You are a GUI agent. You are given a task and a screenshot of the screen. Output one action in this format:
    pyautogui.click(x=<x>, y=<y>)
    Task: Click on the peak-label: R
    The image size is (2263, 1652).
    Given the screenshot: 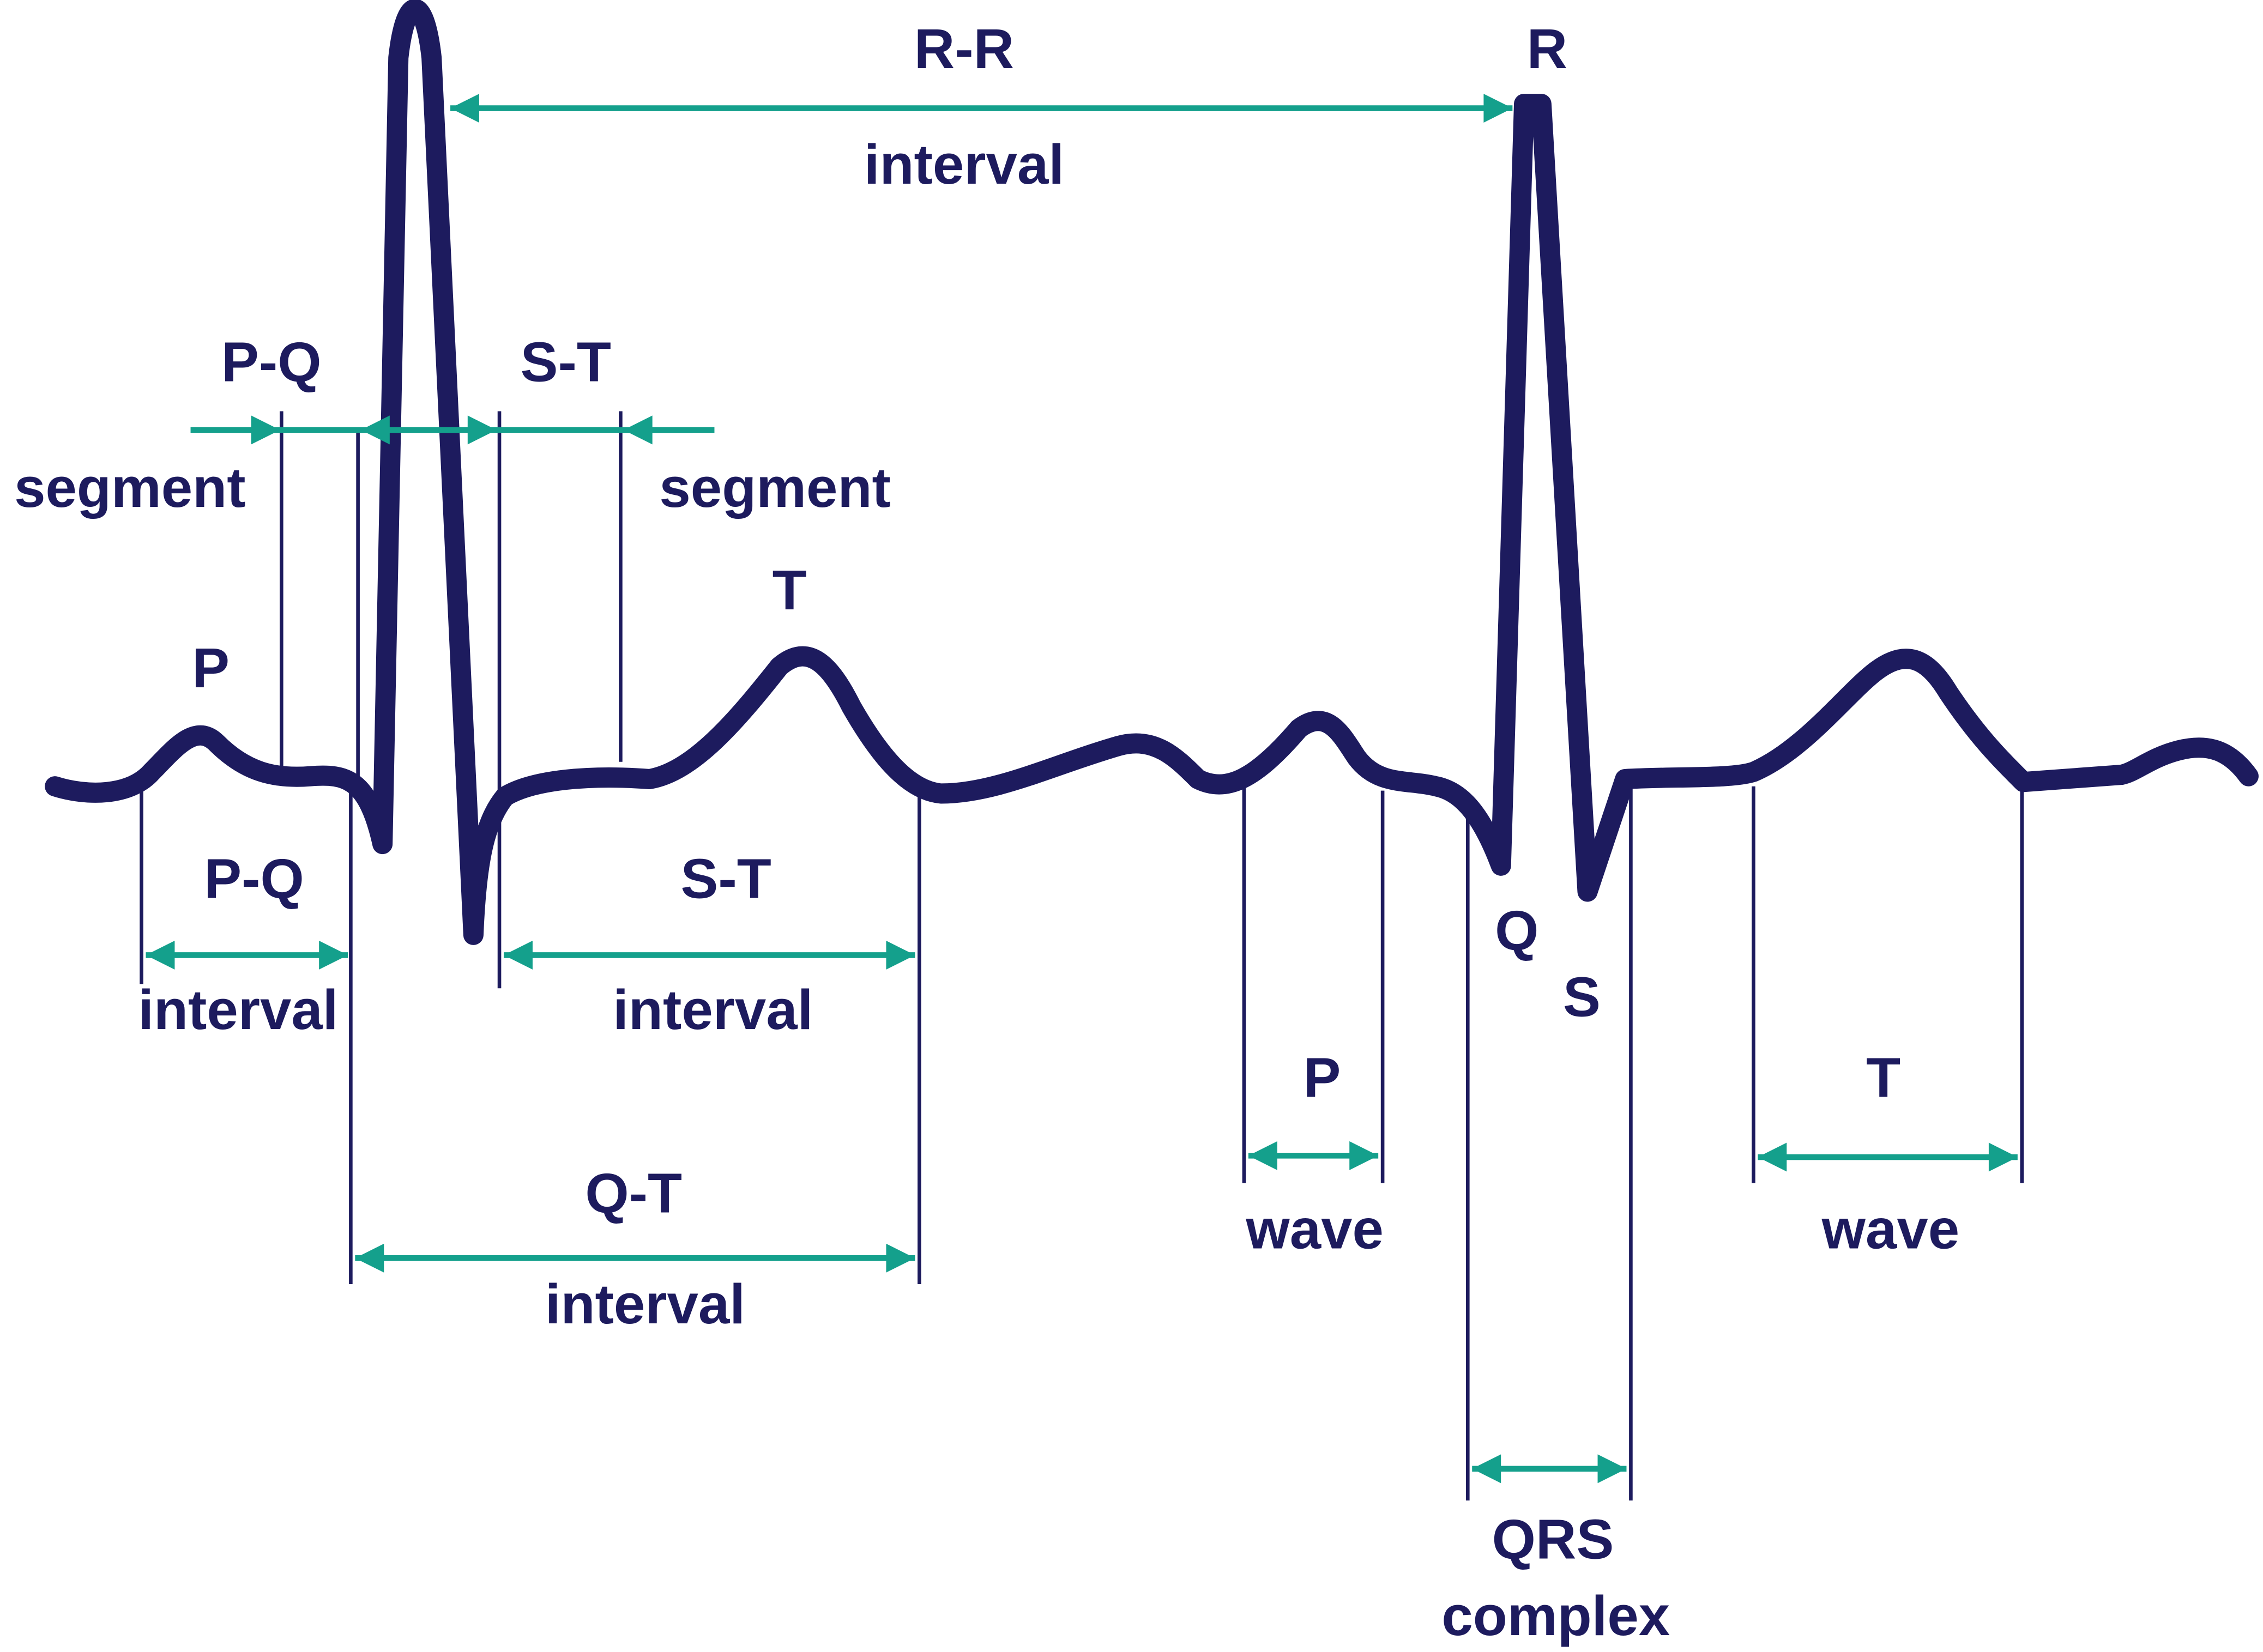 What is the action you would take?
    pyautogui.click(x=1547, y=48)
    